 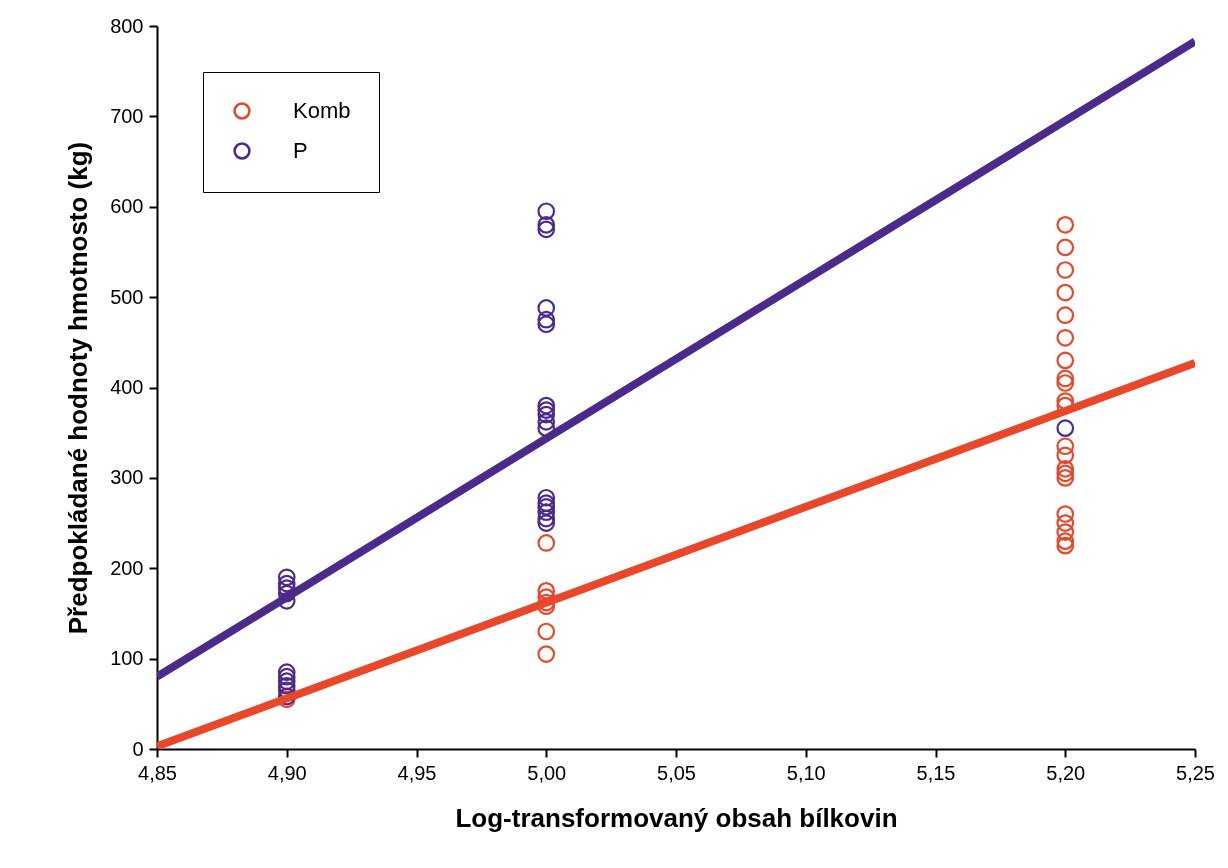 What do you see at coordinates (138, 748) in the screenshot?
I see `y-tick-label: 0` at bounding box center [138, 748].